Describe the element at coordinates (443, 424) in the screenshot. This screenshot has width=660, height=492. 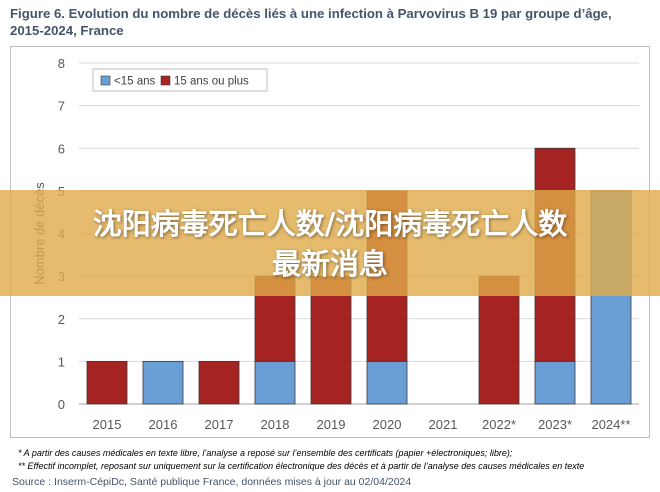
I see `x-tick-label: 2021` at that location.